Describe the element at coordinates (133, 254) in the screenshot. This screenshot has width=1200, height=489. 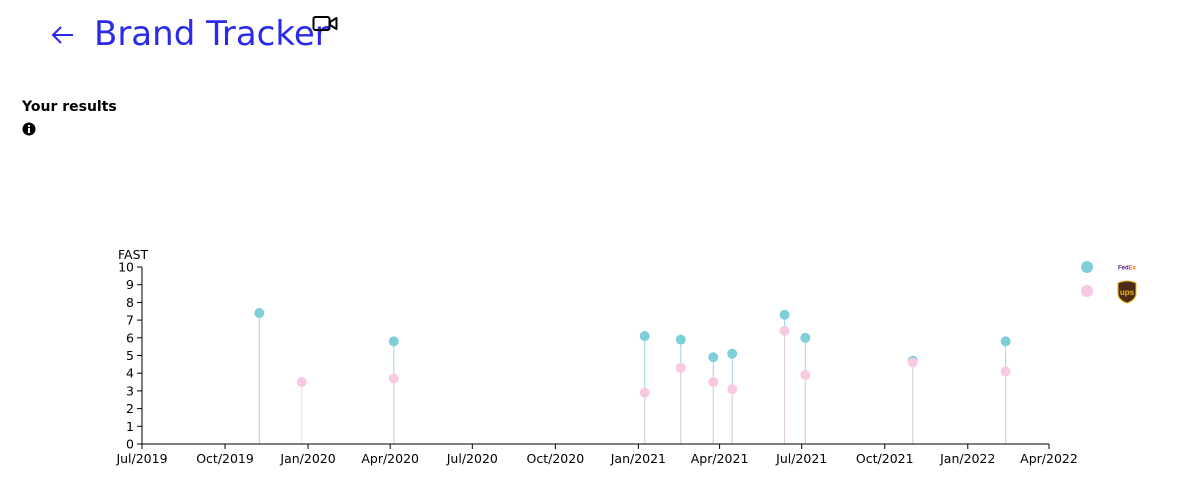
I see `y-axis-label: FAST` at that location.